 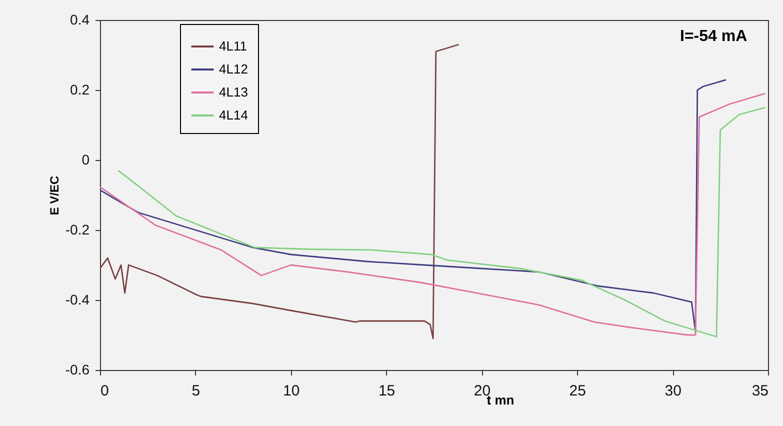 I want to click on y-tick-label: -0.6, so click(x=77, y=370).